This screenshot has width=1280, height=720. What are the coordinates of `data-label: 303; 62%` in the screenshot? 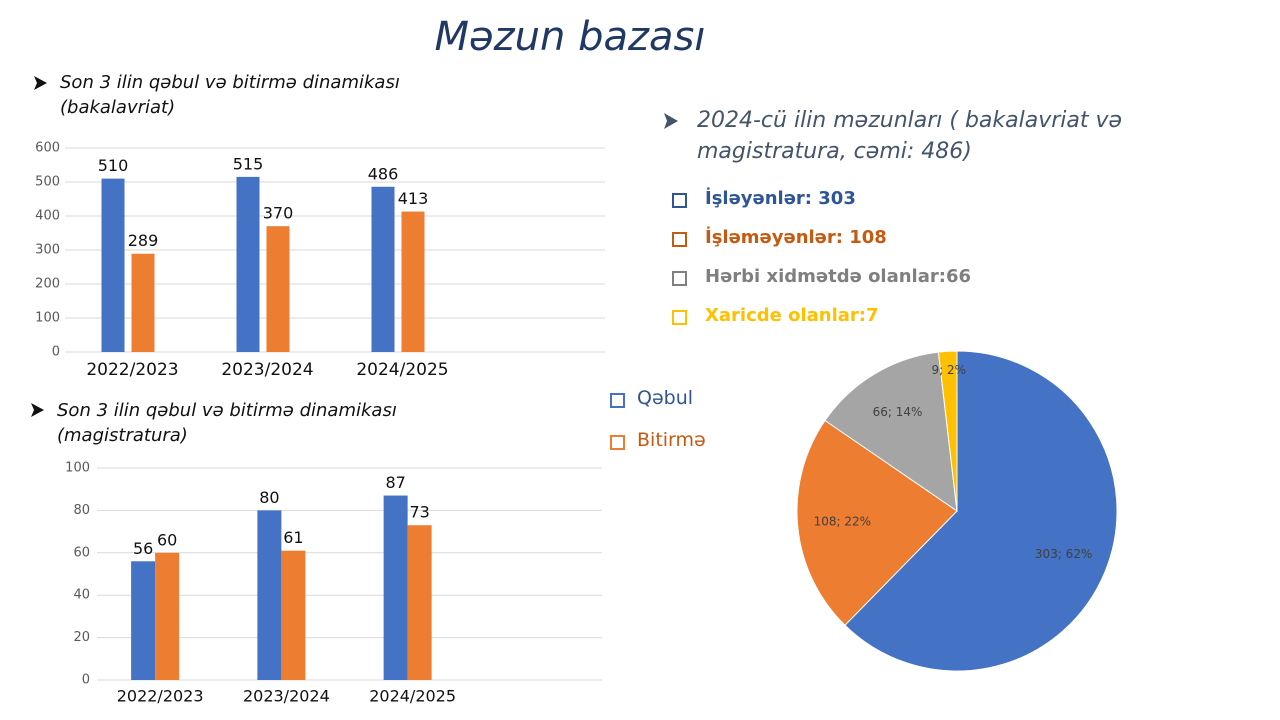 It's located at (1063, 554).